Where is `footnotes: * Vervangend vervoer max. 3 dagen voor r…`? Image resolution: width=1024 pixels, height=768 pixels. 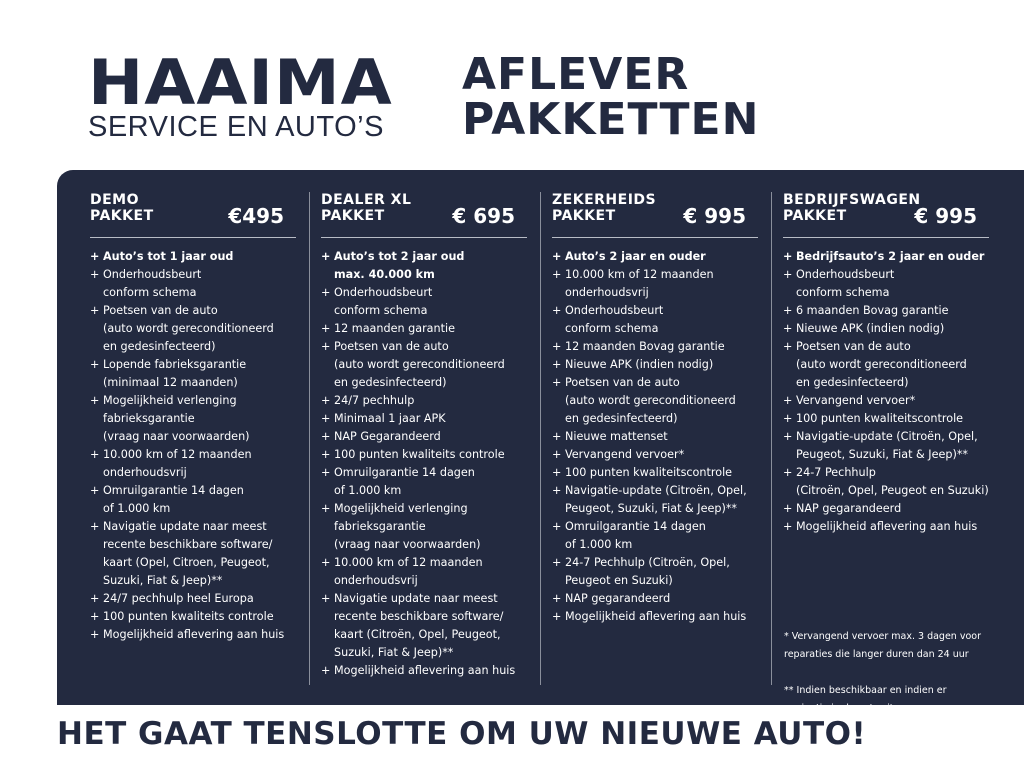
footnotes: * Vervangend vervoer max. 3 dagen voor r… is located at coordinates (882, 673).